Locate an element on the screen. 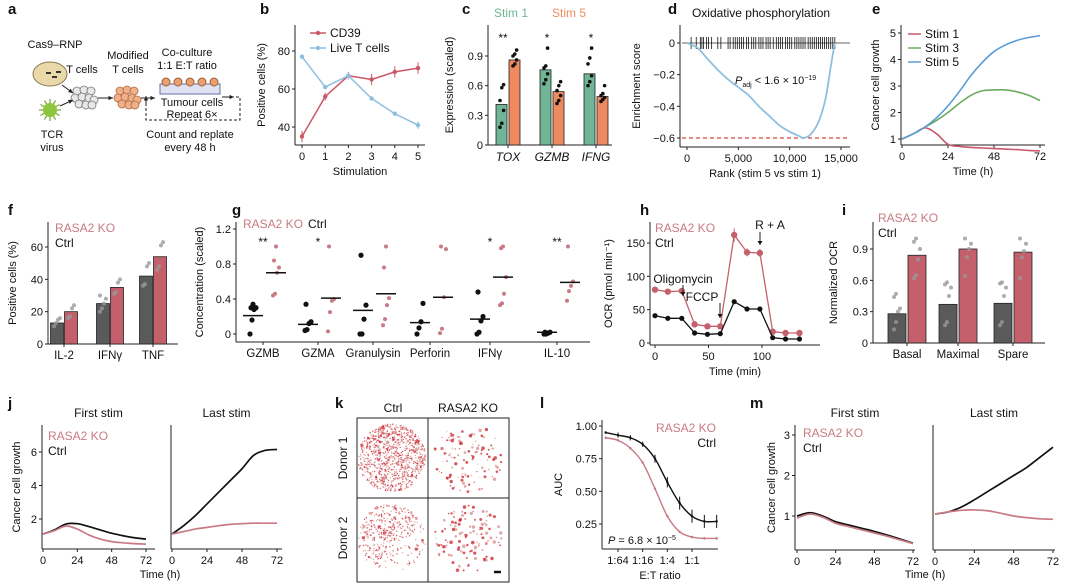 The height and width of the screenshot is (587, 1080). x-tick-label: 5,000 is located at coordinates (739, 159).